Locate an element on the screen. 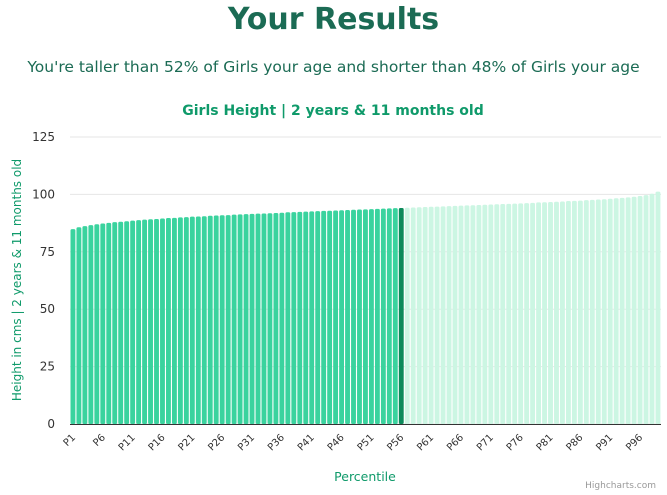  bar-p23 is located at coordinates (204, 320).